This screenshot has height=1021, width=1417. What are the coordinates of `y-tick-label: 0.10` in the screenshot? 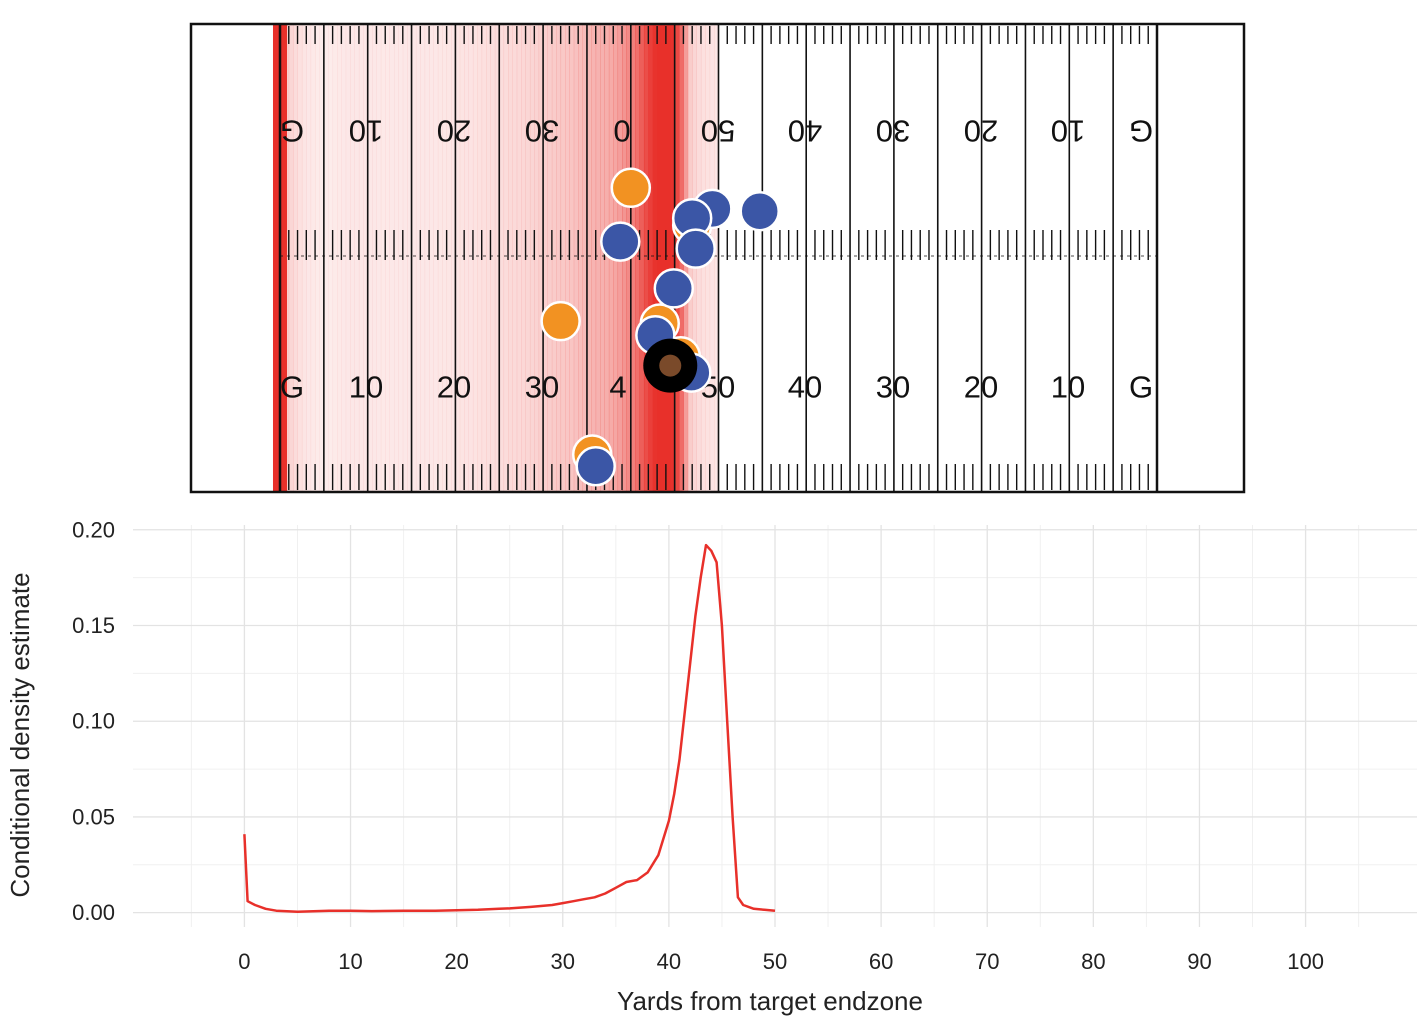 It's located at (93, 721).